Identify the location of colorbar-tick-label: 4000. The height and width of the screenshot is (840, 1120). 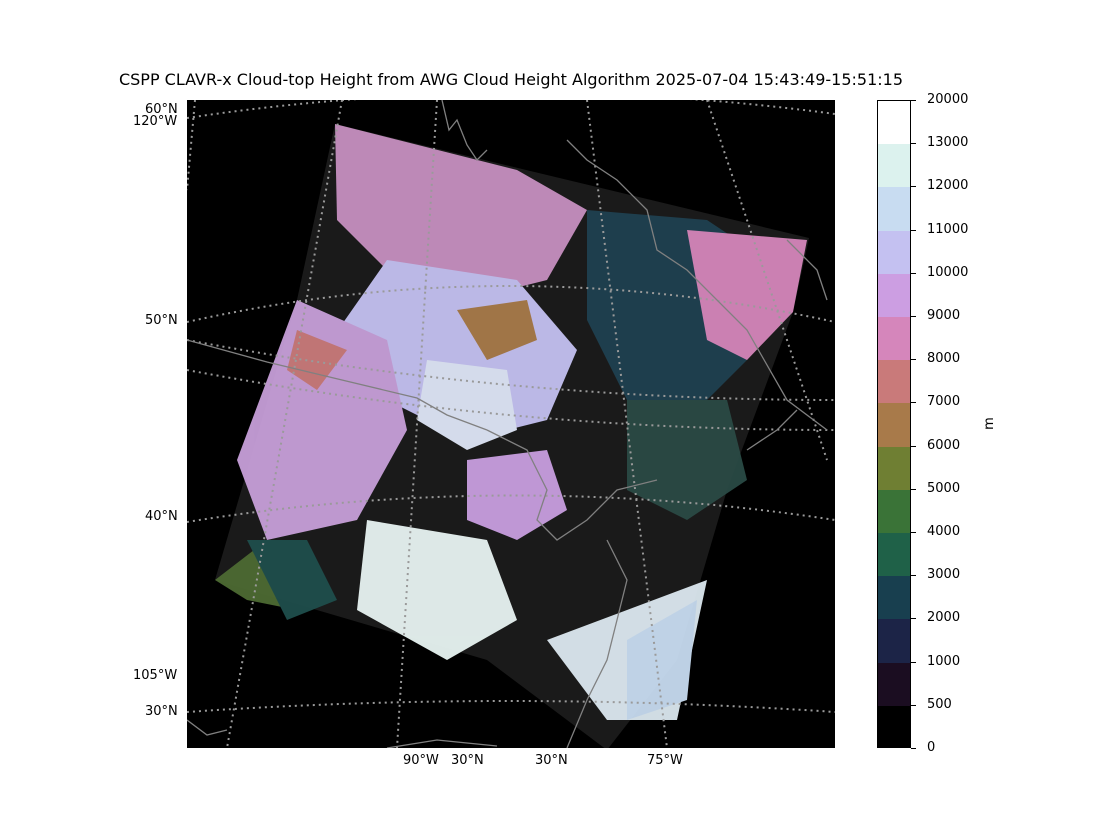
(944, 531).